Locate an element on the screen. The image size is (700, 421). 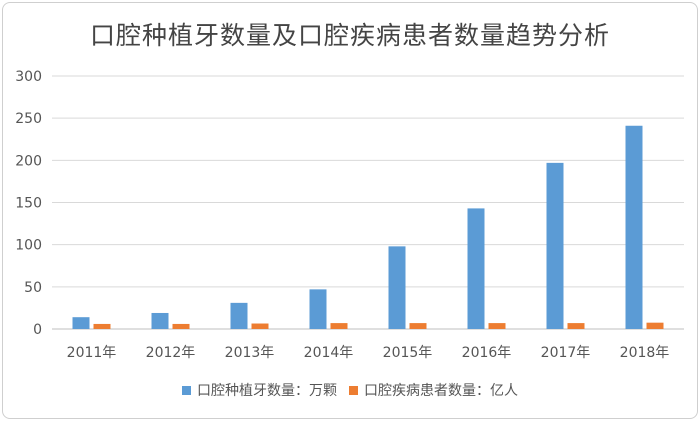
legend-label-implants: 口腔种植牙数量：万颗 is located at coordinates (267, 391).